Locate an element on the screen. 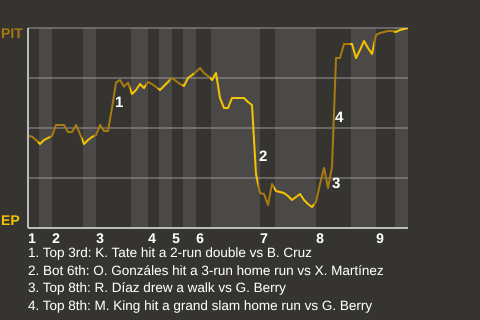  annotation: 3 is located at coordinates (336, 183).